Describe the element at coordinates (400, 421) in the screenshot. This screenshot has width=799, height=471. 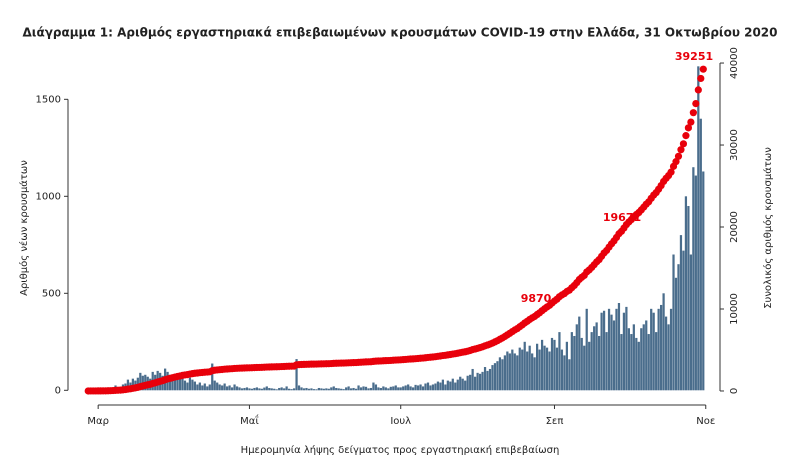
I see `x-tick-label: Ιουλ` at that location.